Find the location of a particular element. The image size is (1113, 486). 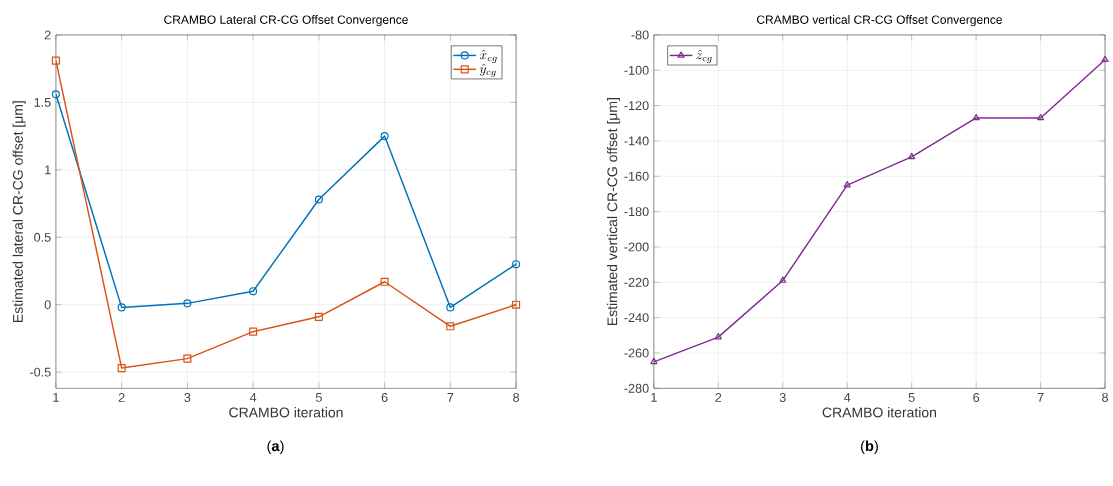

y-tick-label: 1.5 is located at coordinates (42, 102).